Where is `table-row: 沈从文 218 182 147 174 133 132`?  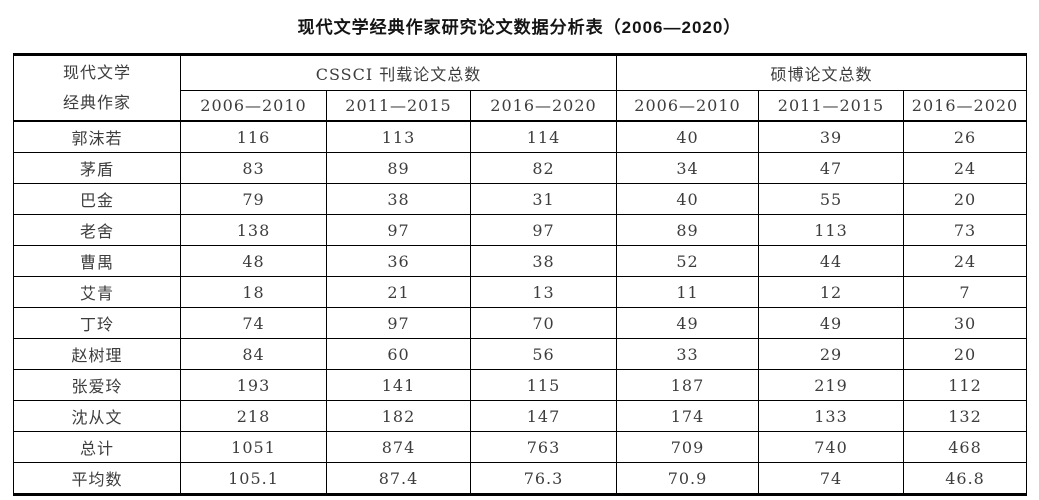 table-row: 沈从文 218 182 147 174 133 132 is located at coordinates (520, 416).